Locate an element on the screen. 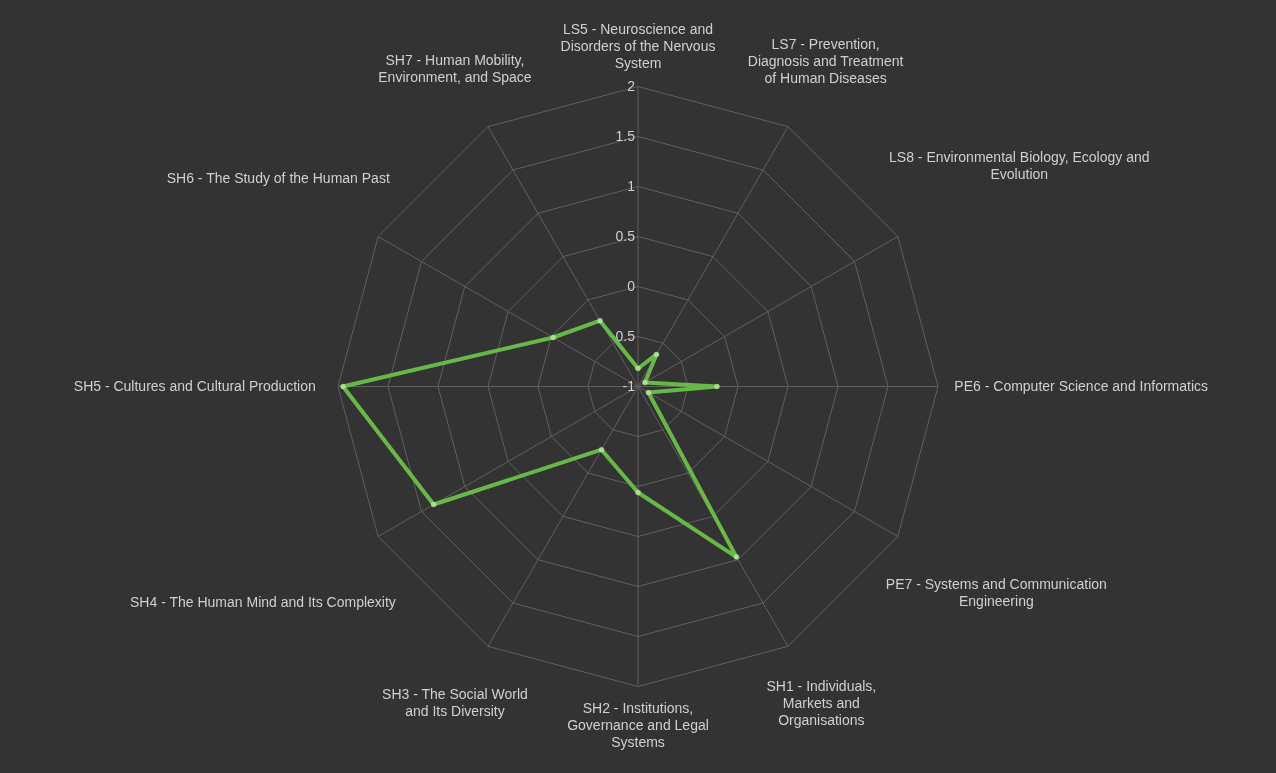 The width and height of the screenshot is (1276, 773). spoke-label: SH7 - Human Mobility, Environment, and Space is located at coordinates (455, 68).